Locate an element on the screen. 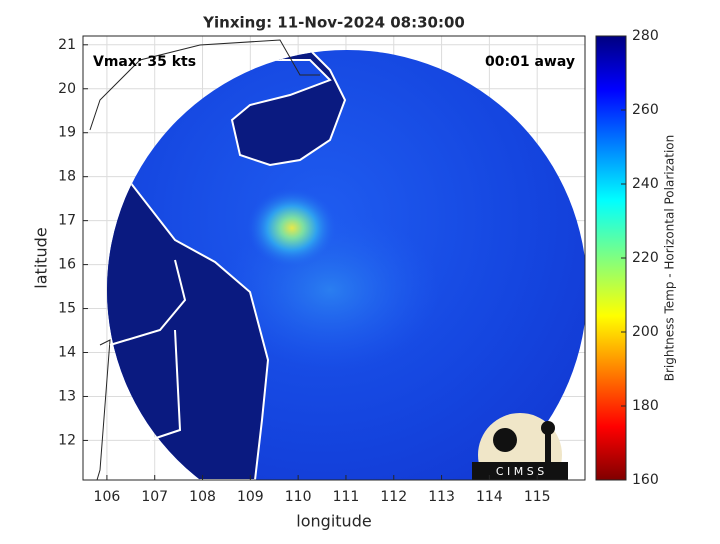 Image resolution: width=720 pixels, height=544 pixels. chart-title: Yinxing: 11-Nov-2024 08:30:00 is located at coordinates (333, 23).